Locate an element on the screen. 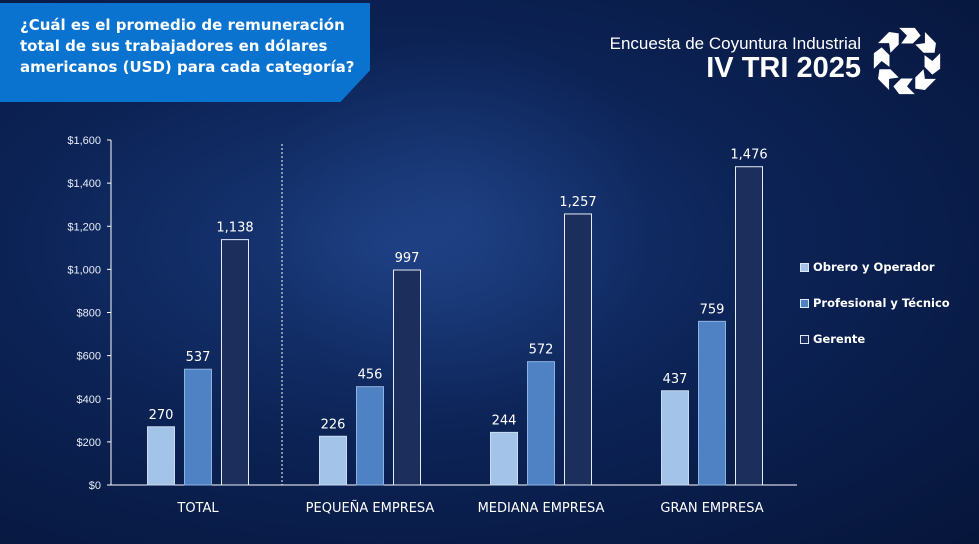  category-label: GRAN EMPRESA is located at coordinates (711, 508).